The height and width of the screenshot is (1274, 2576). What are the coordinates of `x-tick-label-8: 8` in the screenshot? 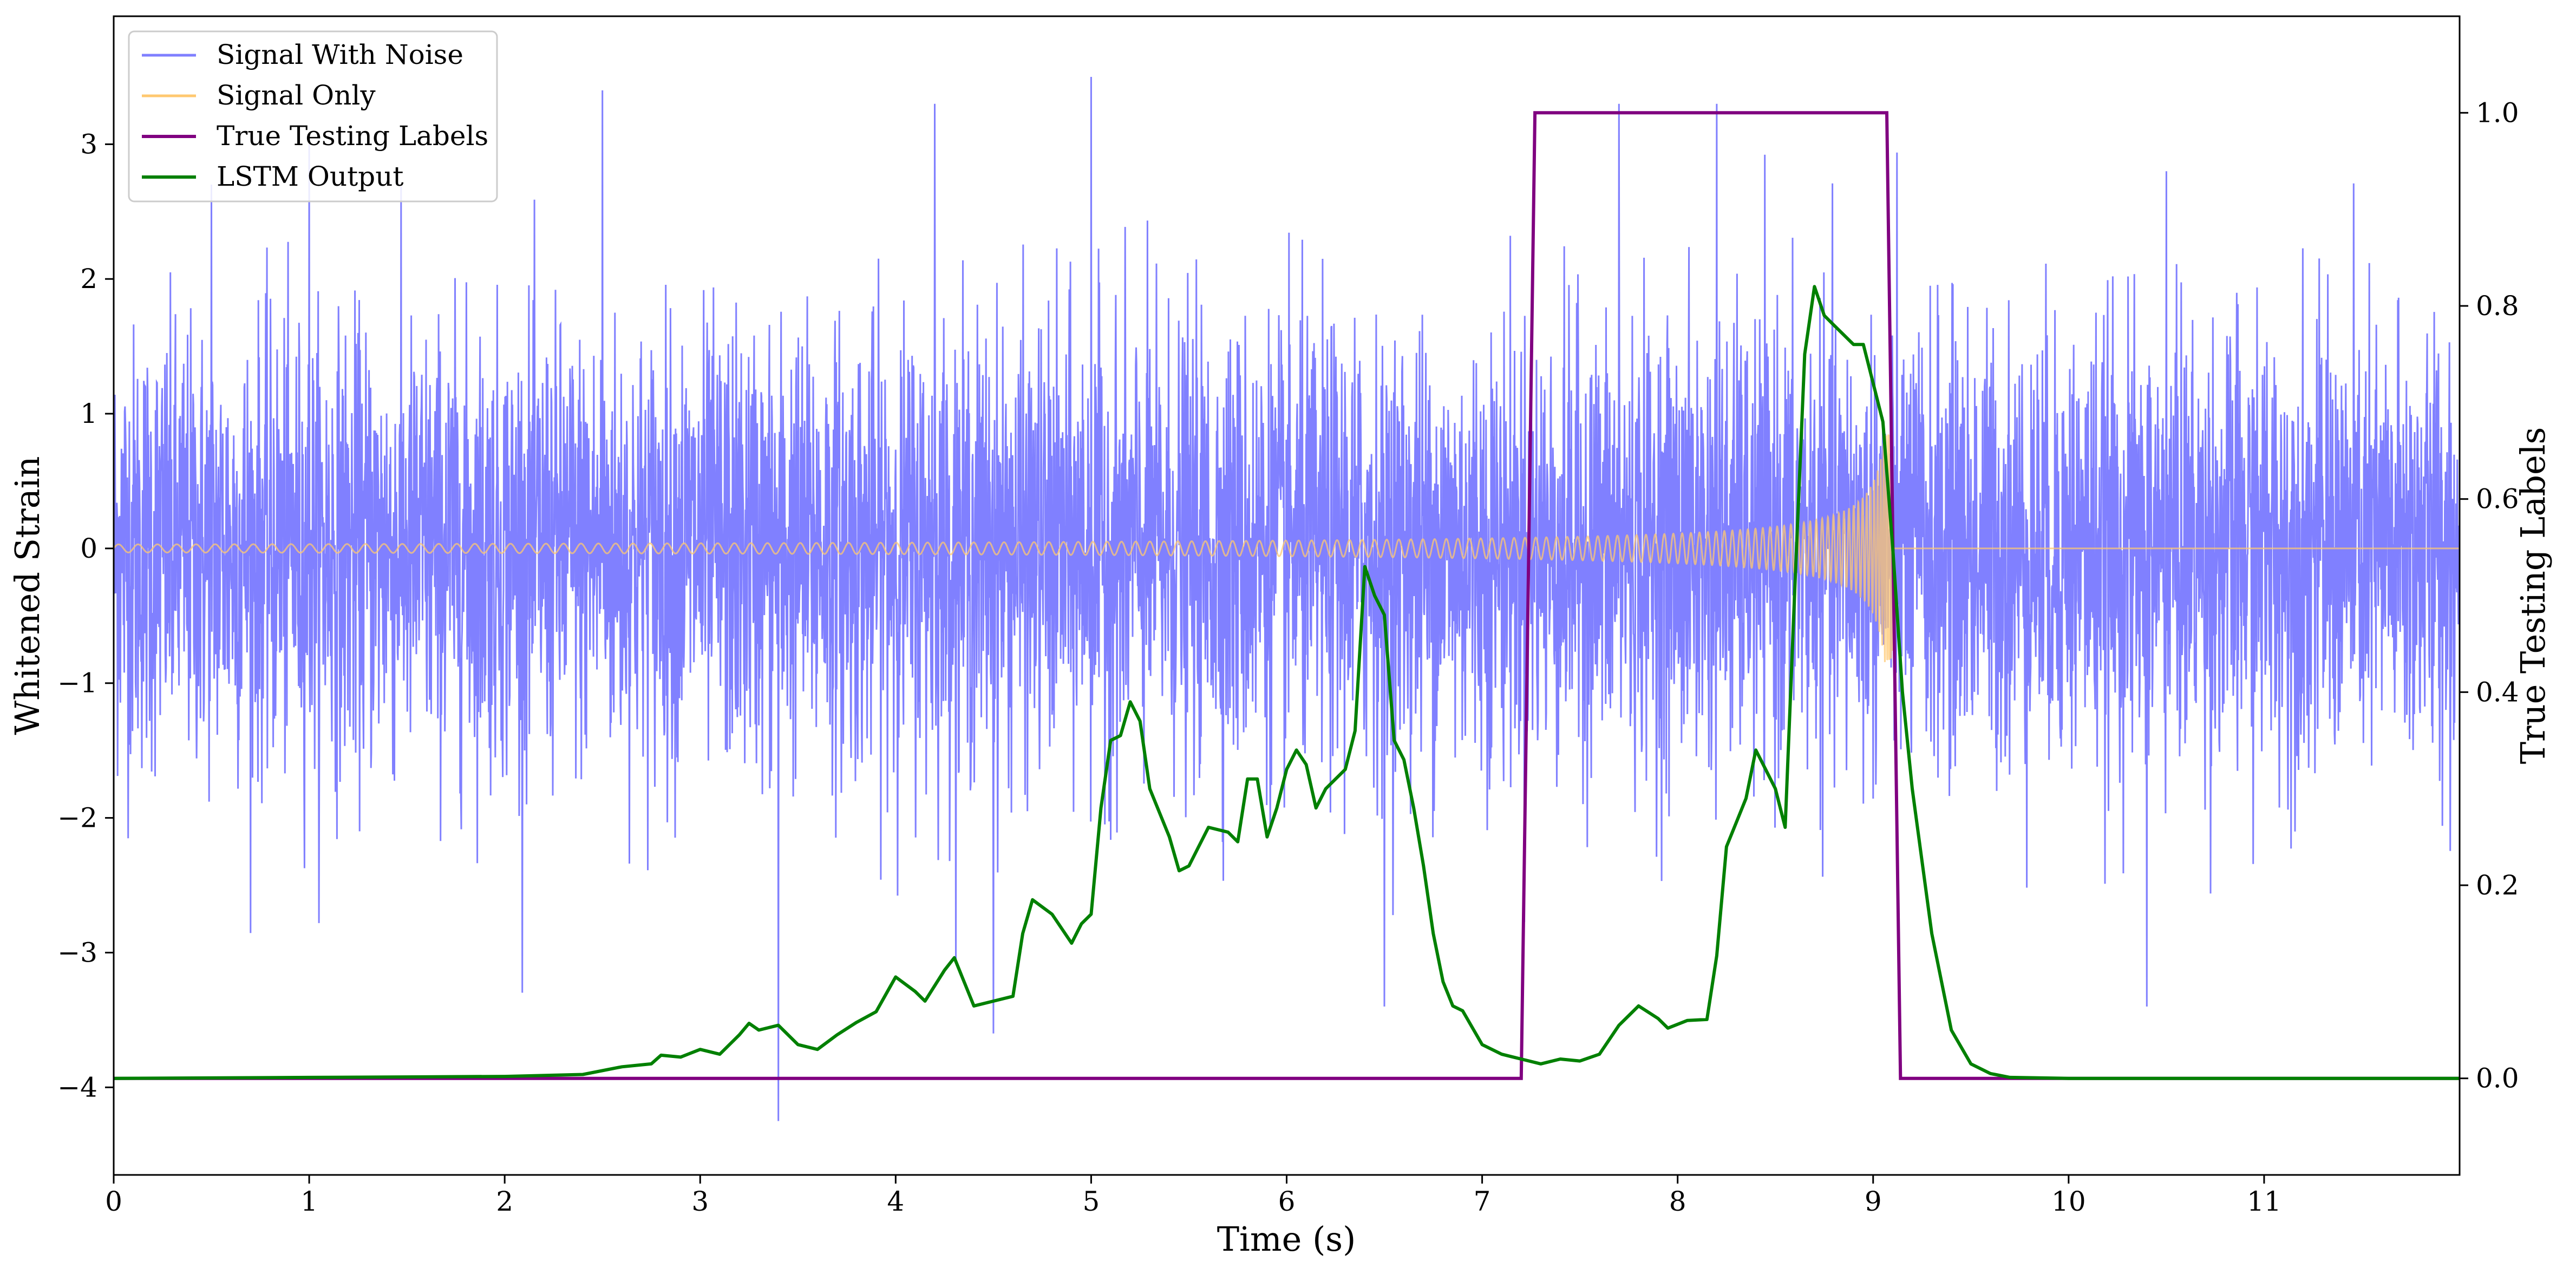 It's located at (1677, 1201).